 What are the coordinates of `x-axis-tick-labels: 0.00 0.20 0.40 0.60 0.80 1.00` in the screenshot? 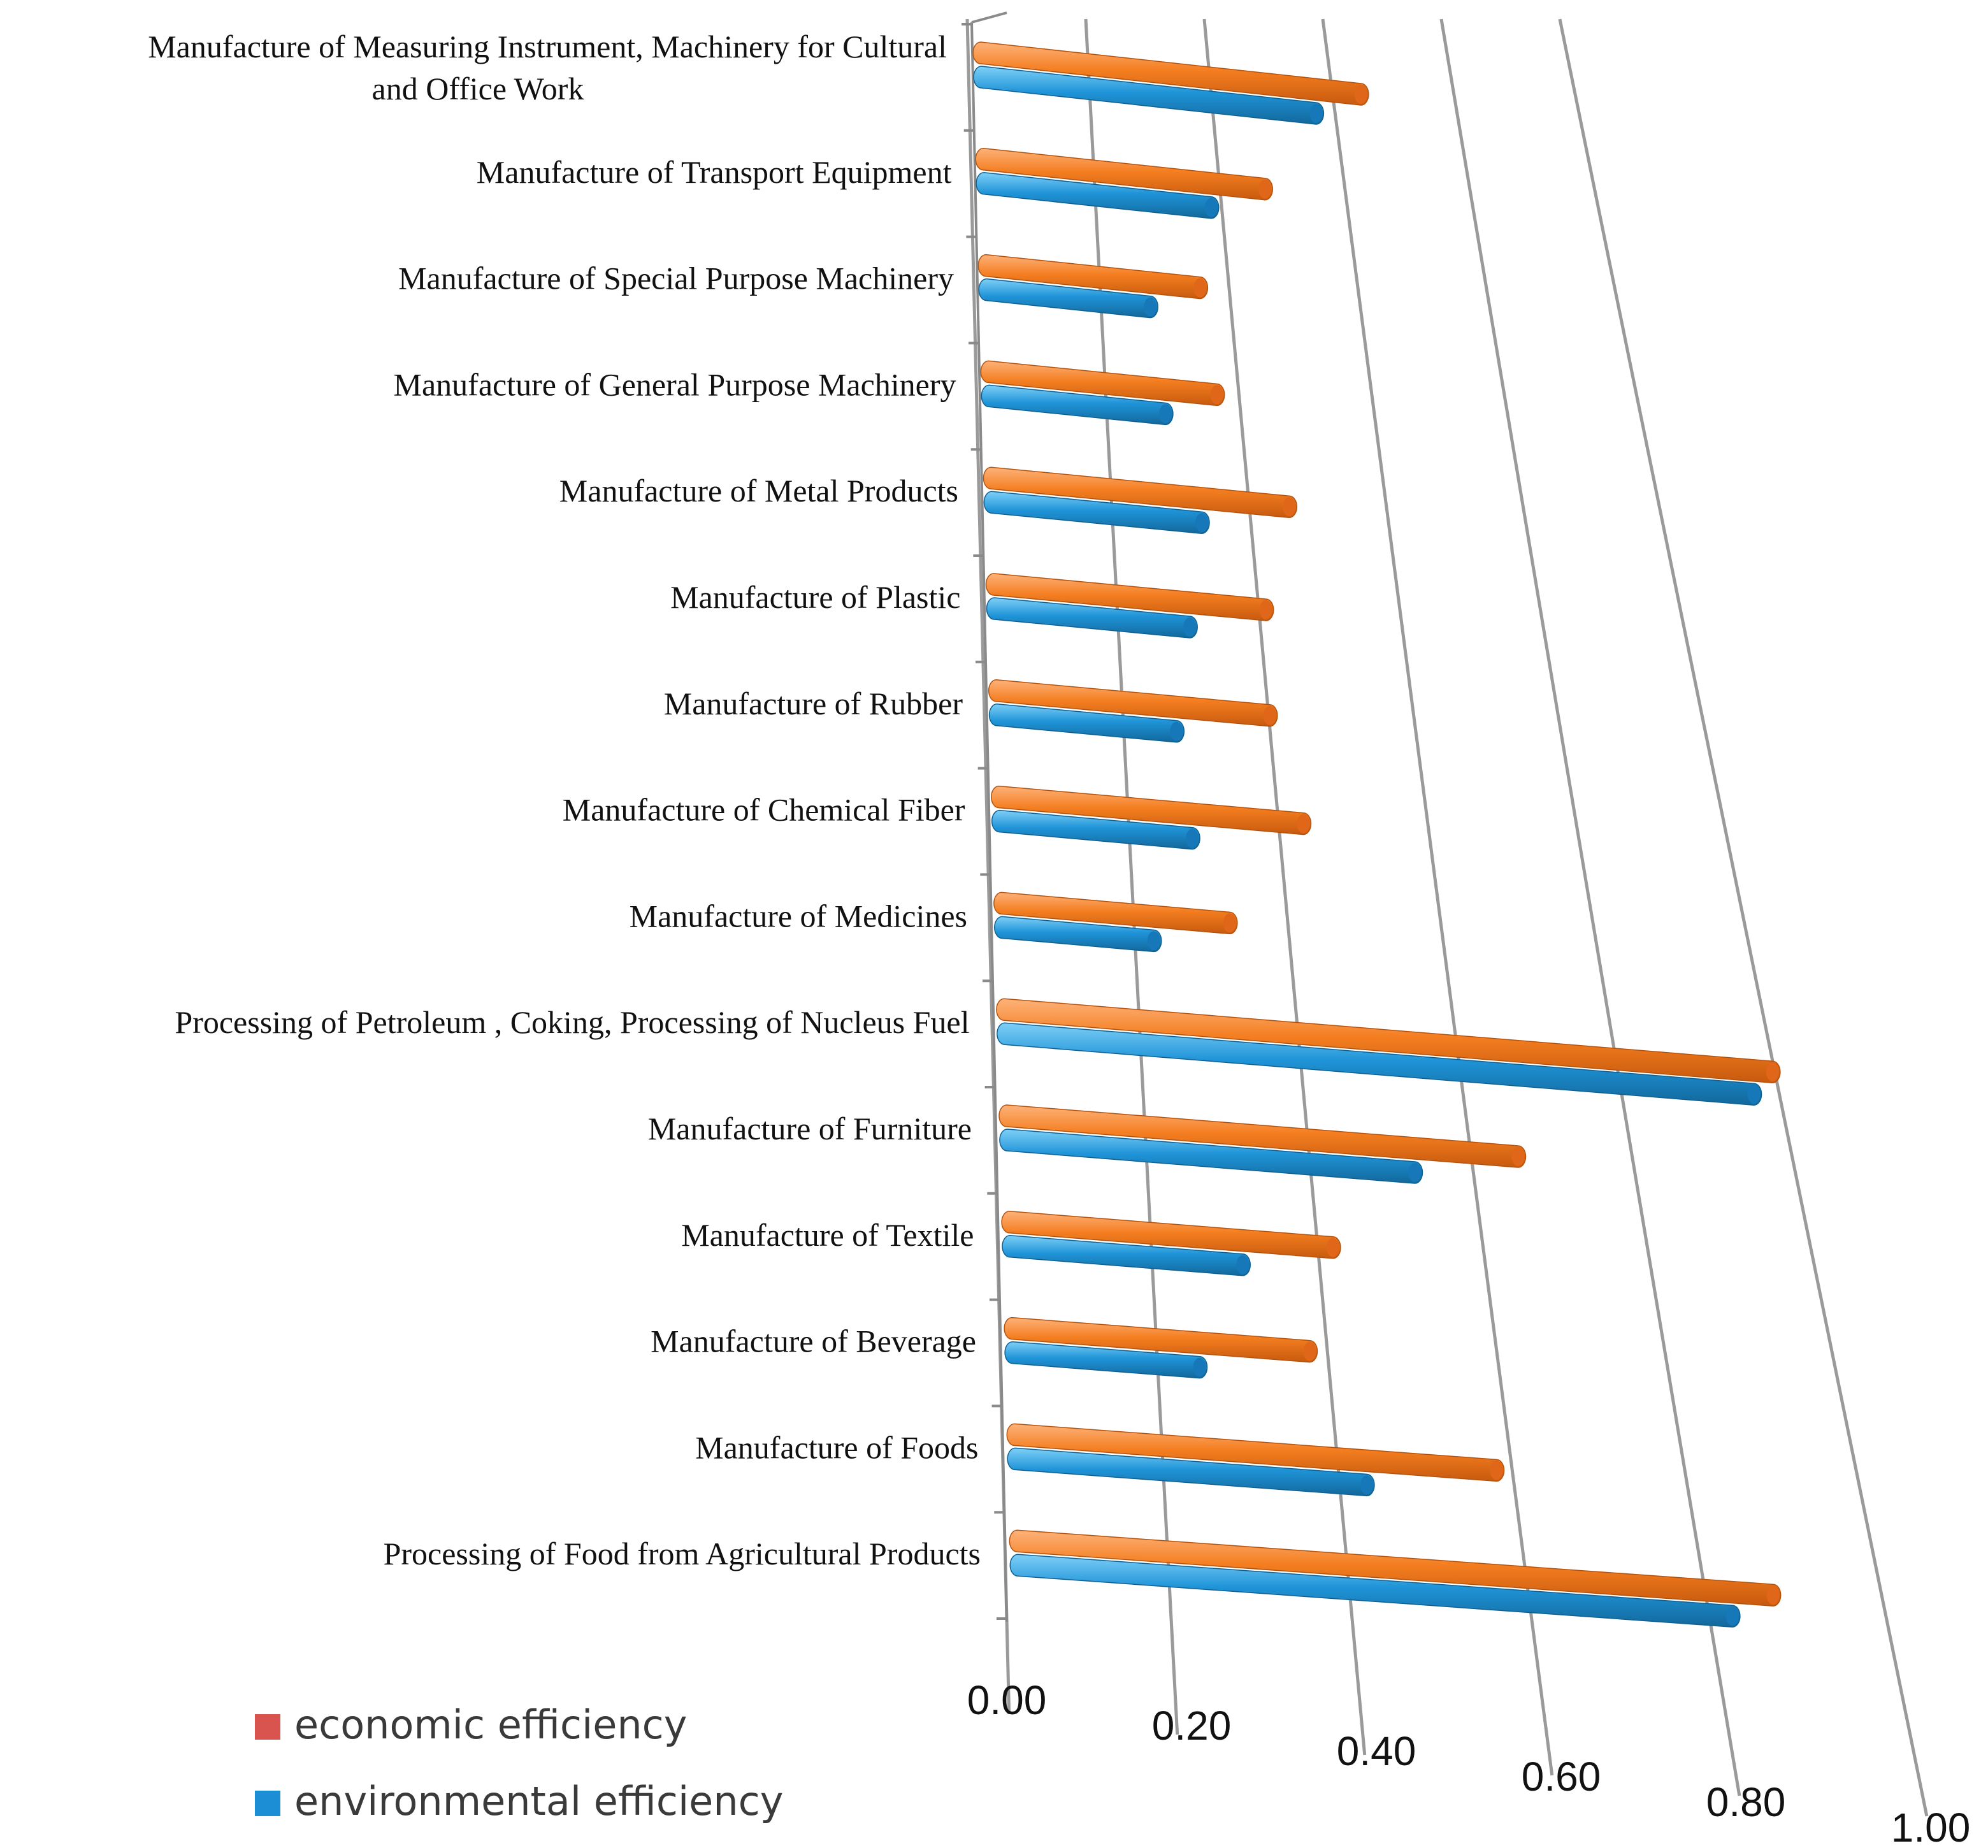 It's located at (1469, 1763).